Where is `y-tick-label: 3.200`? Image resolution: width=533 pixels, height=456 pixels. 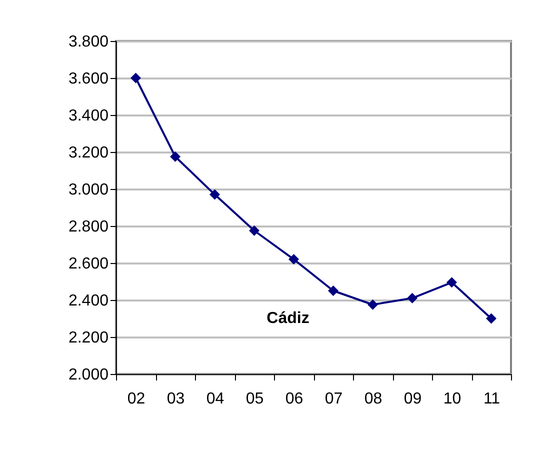
y-tick-label: 3.200 is located at coordinates (88, 153).